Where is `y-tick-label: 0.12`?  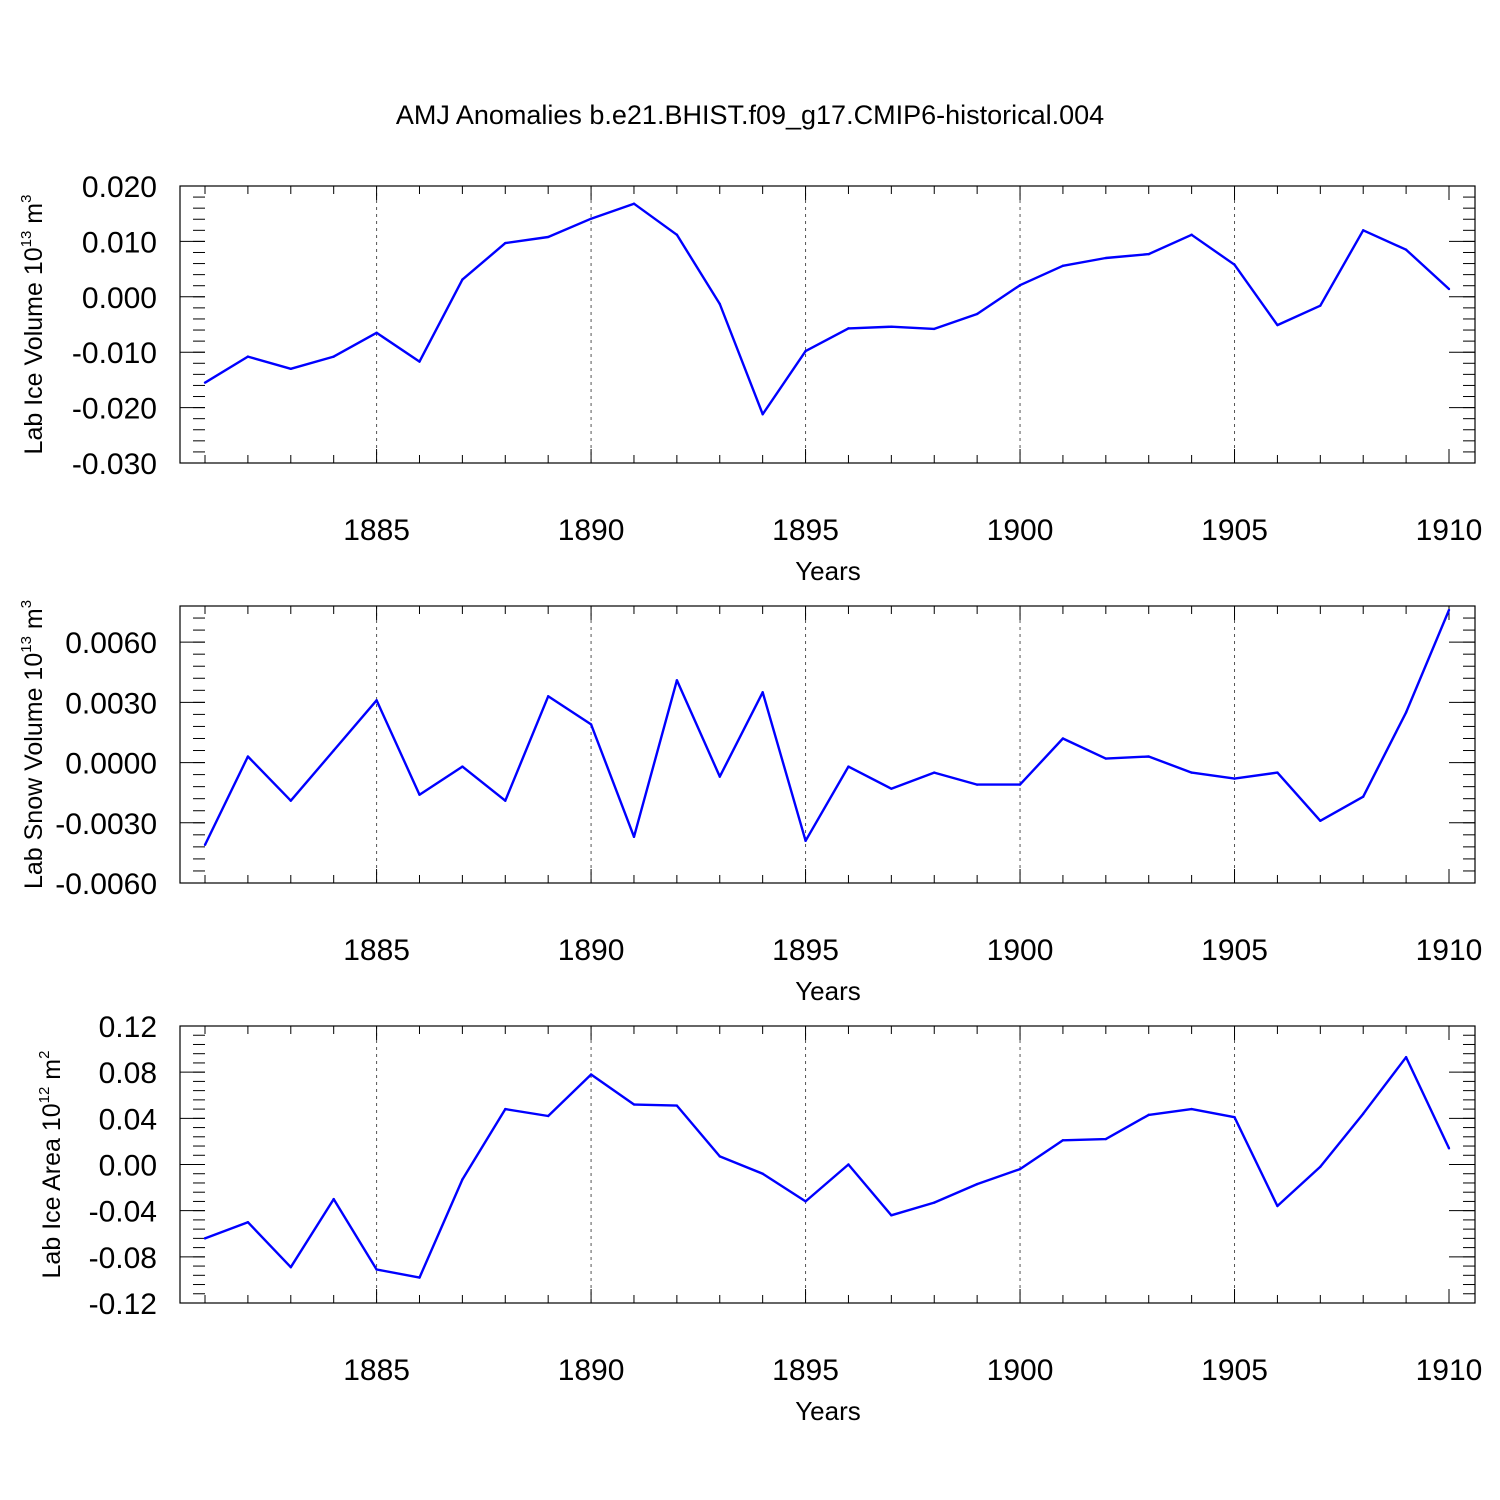 y-tick-label: 0.12 is located at coordinates (128, 1027).